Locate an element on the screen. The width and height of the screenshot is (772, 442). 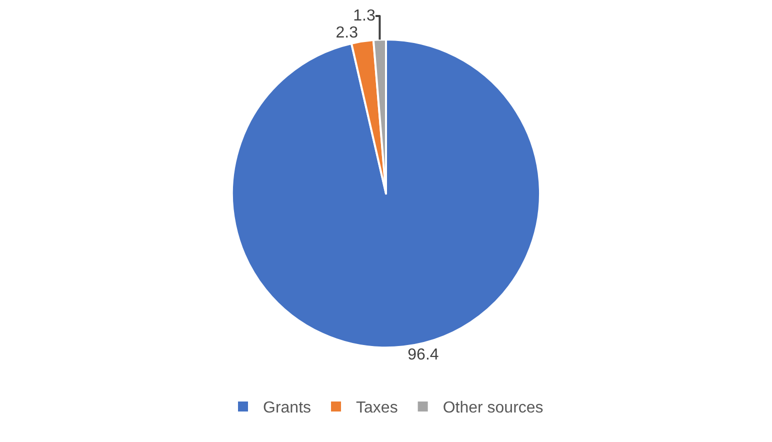
data-label: 1.3 is located at coordinates (364, 16).